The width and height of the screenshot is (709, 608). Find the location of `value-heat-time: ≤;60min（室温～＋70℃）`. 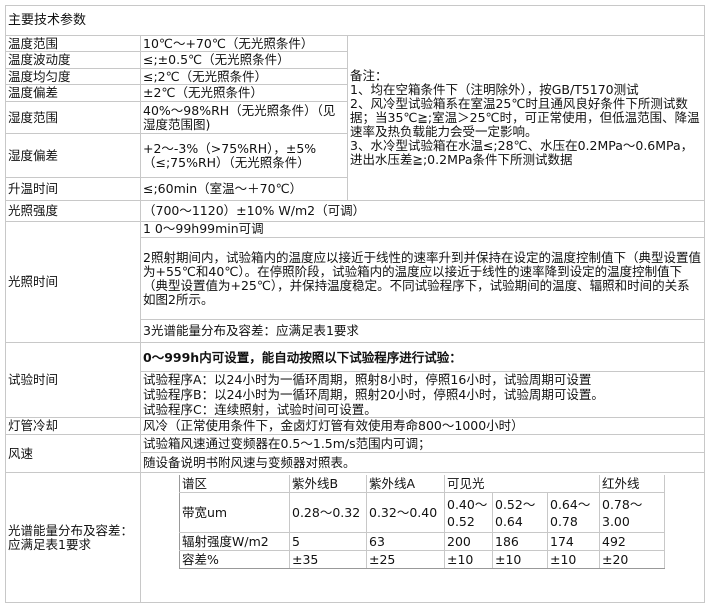

value-heat-time: ≤;60min（室温～＋70℃） is located at coordinates (244, 189).